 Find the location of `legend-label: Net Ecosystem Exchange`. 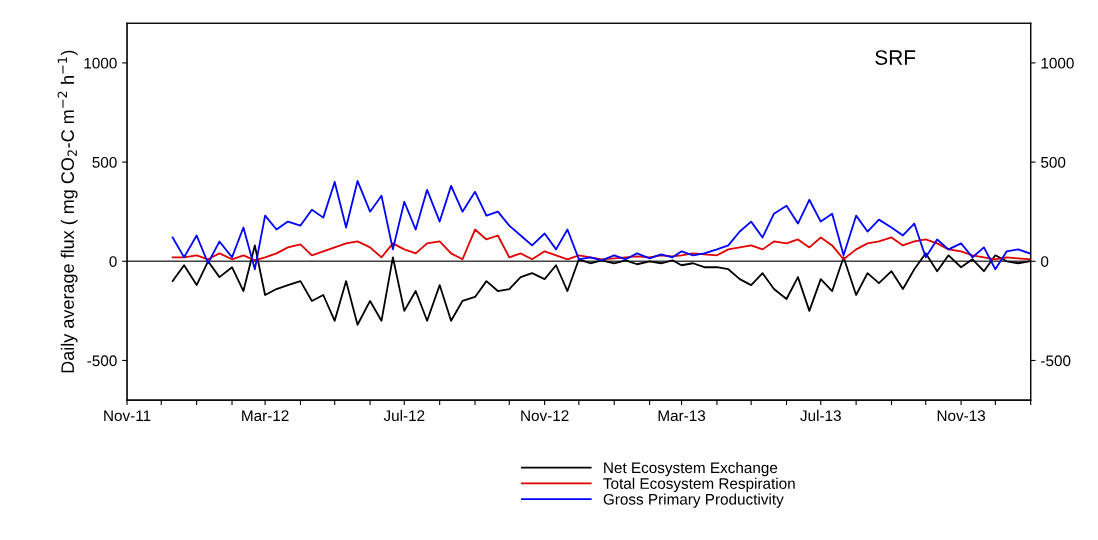

legend-label: Net Ecosystem Exchange is located at coordinates (691, 469).